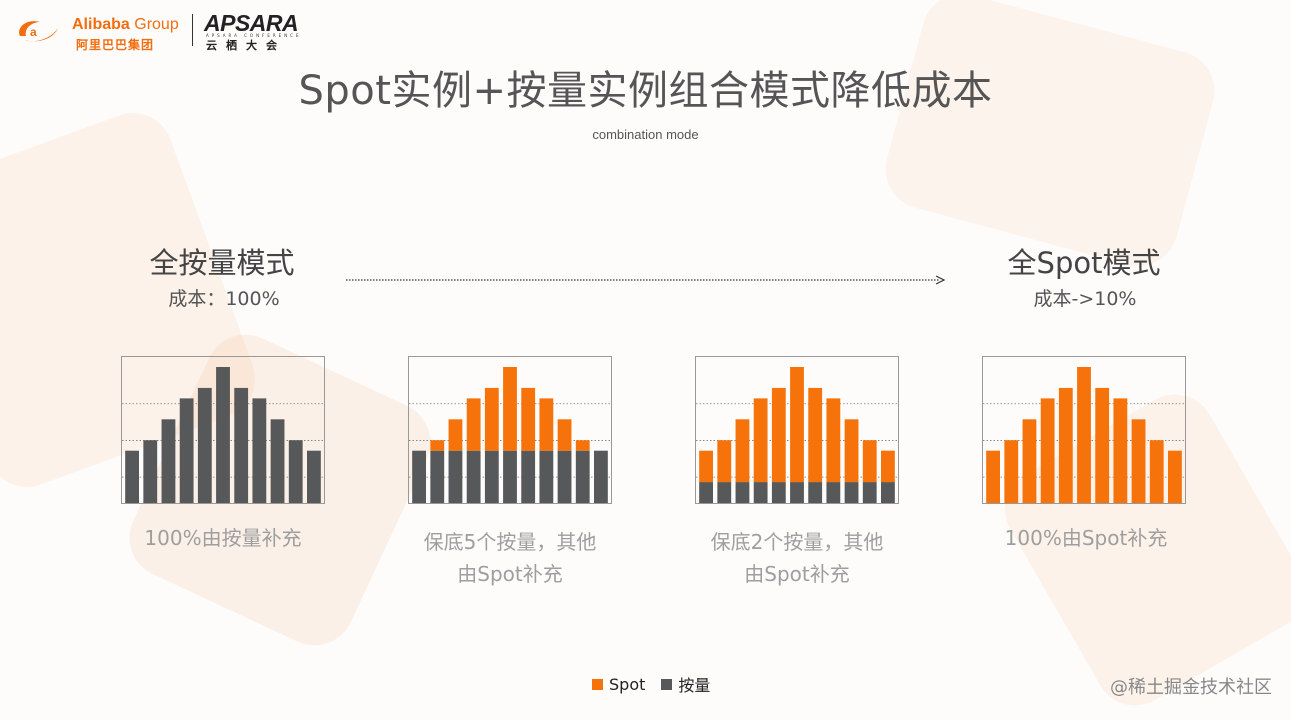 Image resolution: width=1291 pixels, height=720 pixels. I want to click on svg-text: a, so click(33, 32).